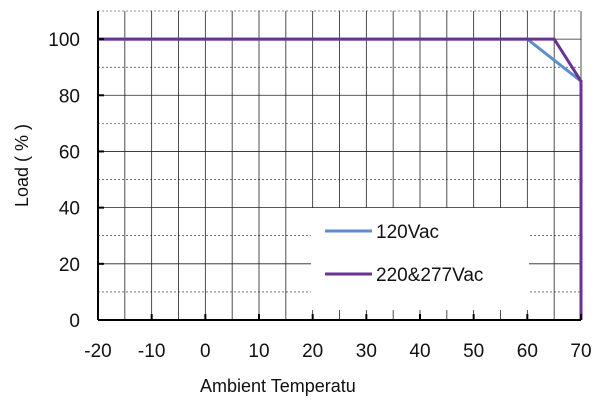 The image size is (596, 400). I want to click on legend: 120Vac 220&277Vac, so click(420, 259).